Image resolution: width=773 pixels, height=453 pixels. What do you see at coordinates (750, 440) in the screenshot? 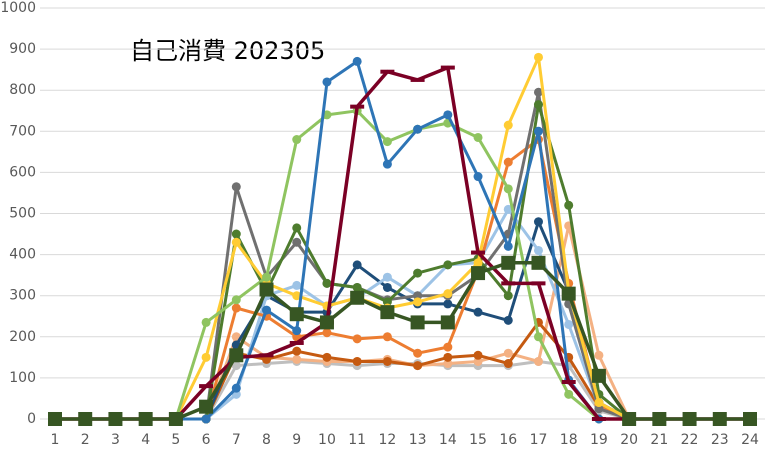
I see `x-tick-label: 24` at bounding box center [750, 440].